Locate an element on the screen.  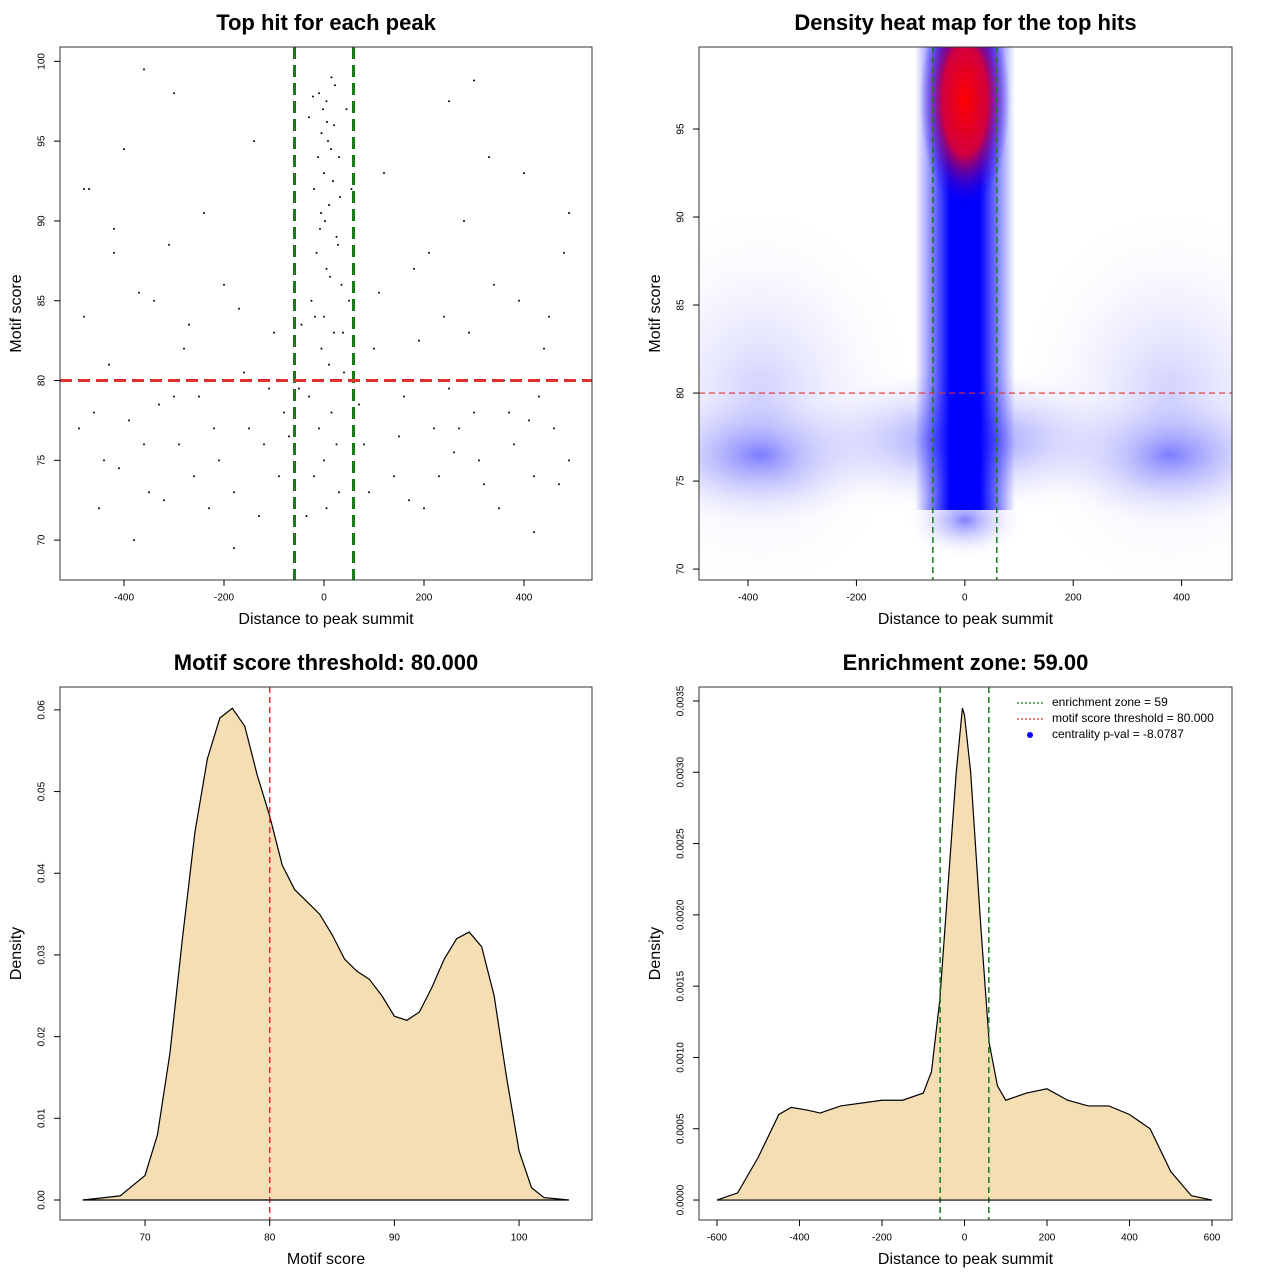
x-tick-label: 90 is located at coordinates (395, 1238).